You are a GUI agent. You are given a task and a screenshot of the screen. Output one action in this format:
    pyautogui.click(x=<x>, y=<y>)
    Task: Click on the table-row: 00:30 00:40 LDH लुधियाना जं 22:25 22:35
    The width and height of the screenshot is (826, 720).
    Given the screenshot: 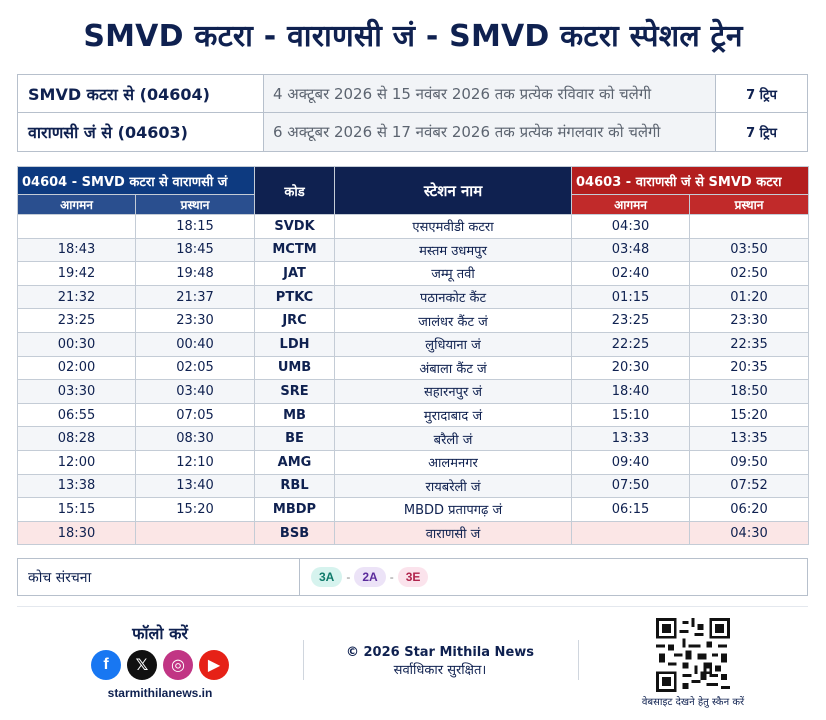 What is the action you would take?
    pyautogui.click(x=413, y=344)
    